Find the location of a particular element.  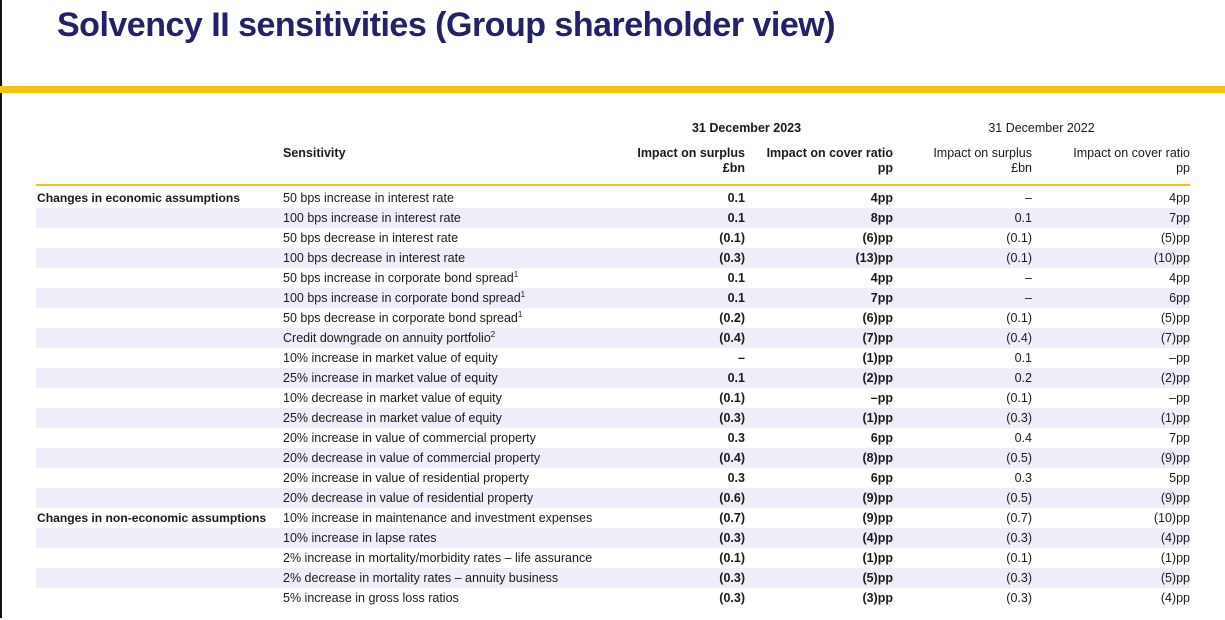

value-2023-surplus: (0.6) is located at coordinates (732, 498).